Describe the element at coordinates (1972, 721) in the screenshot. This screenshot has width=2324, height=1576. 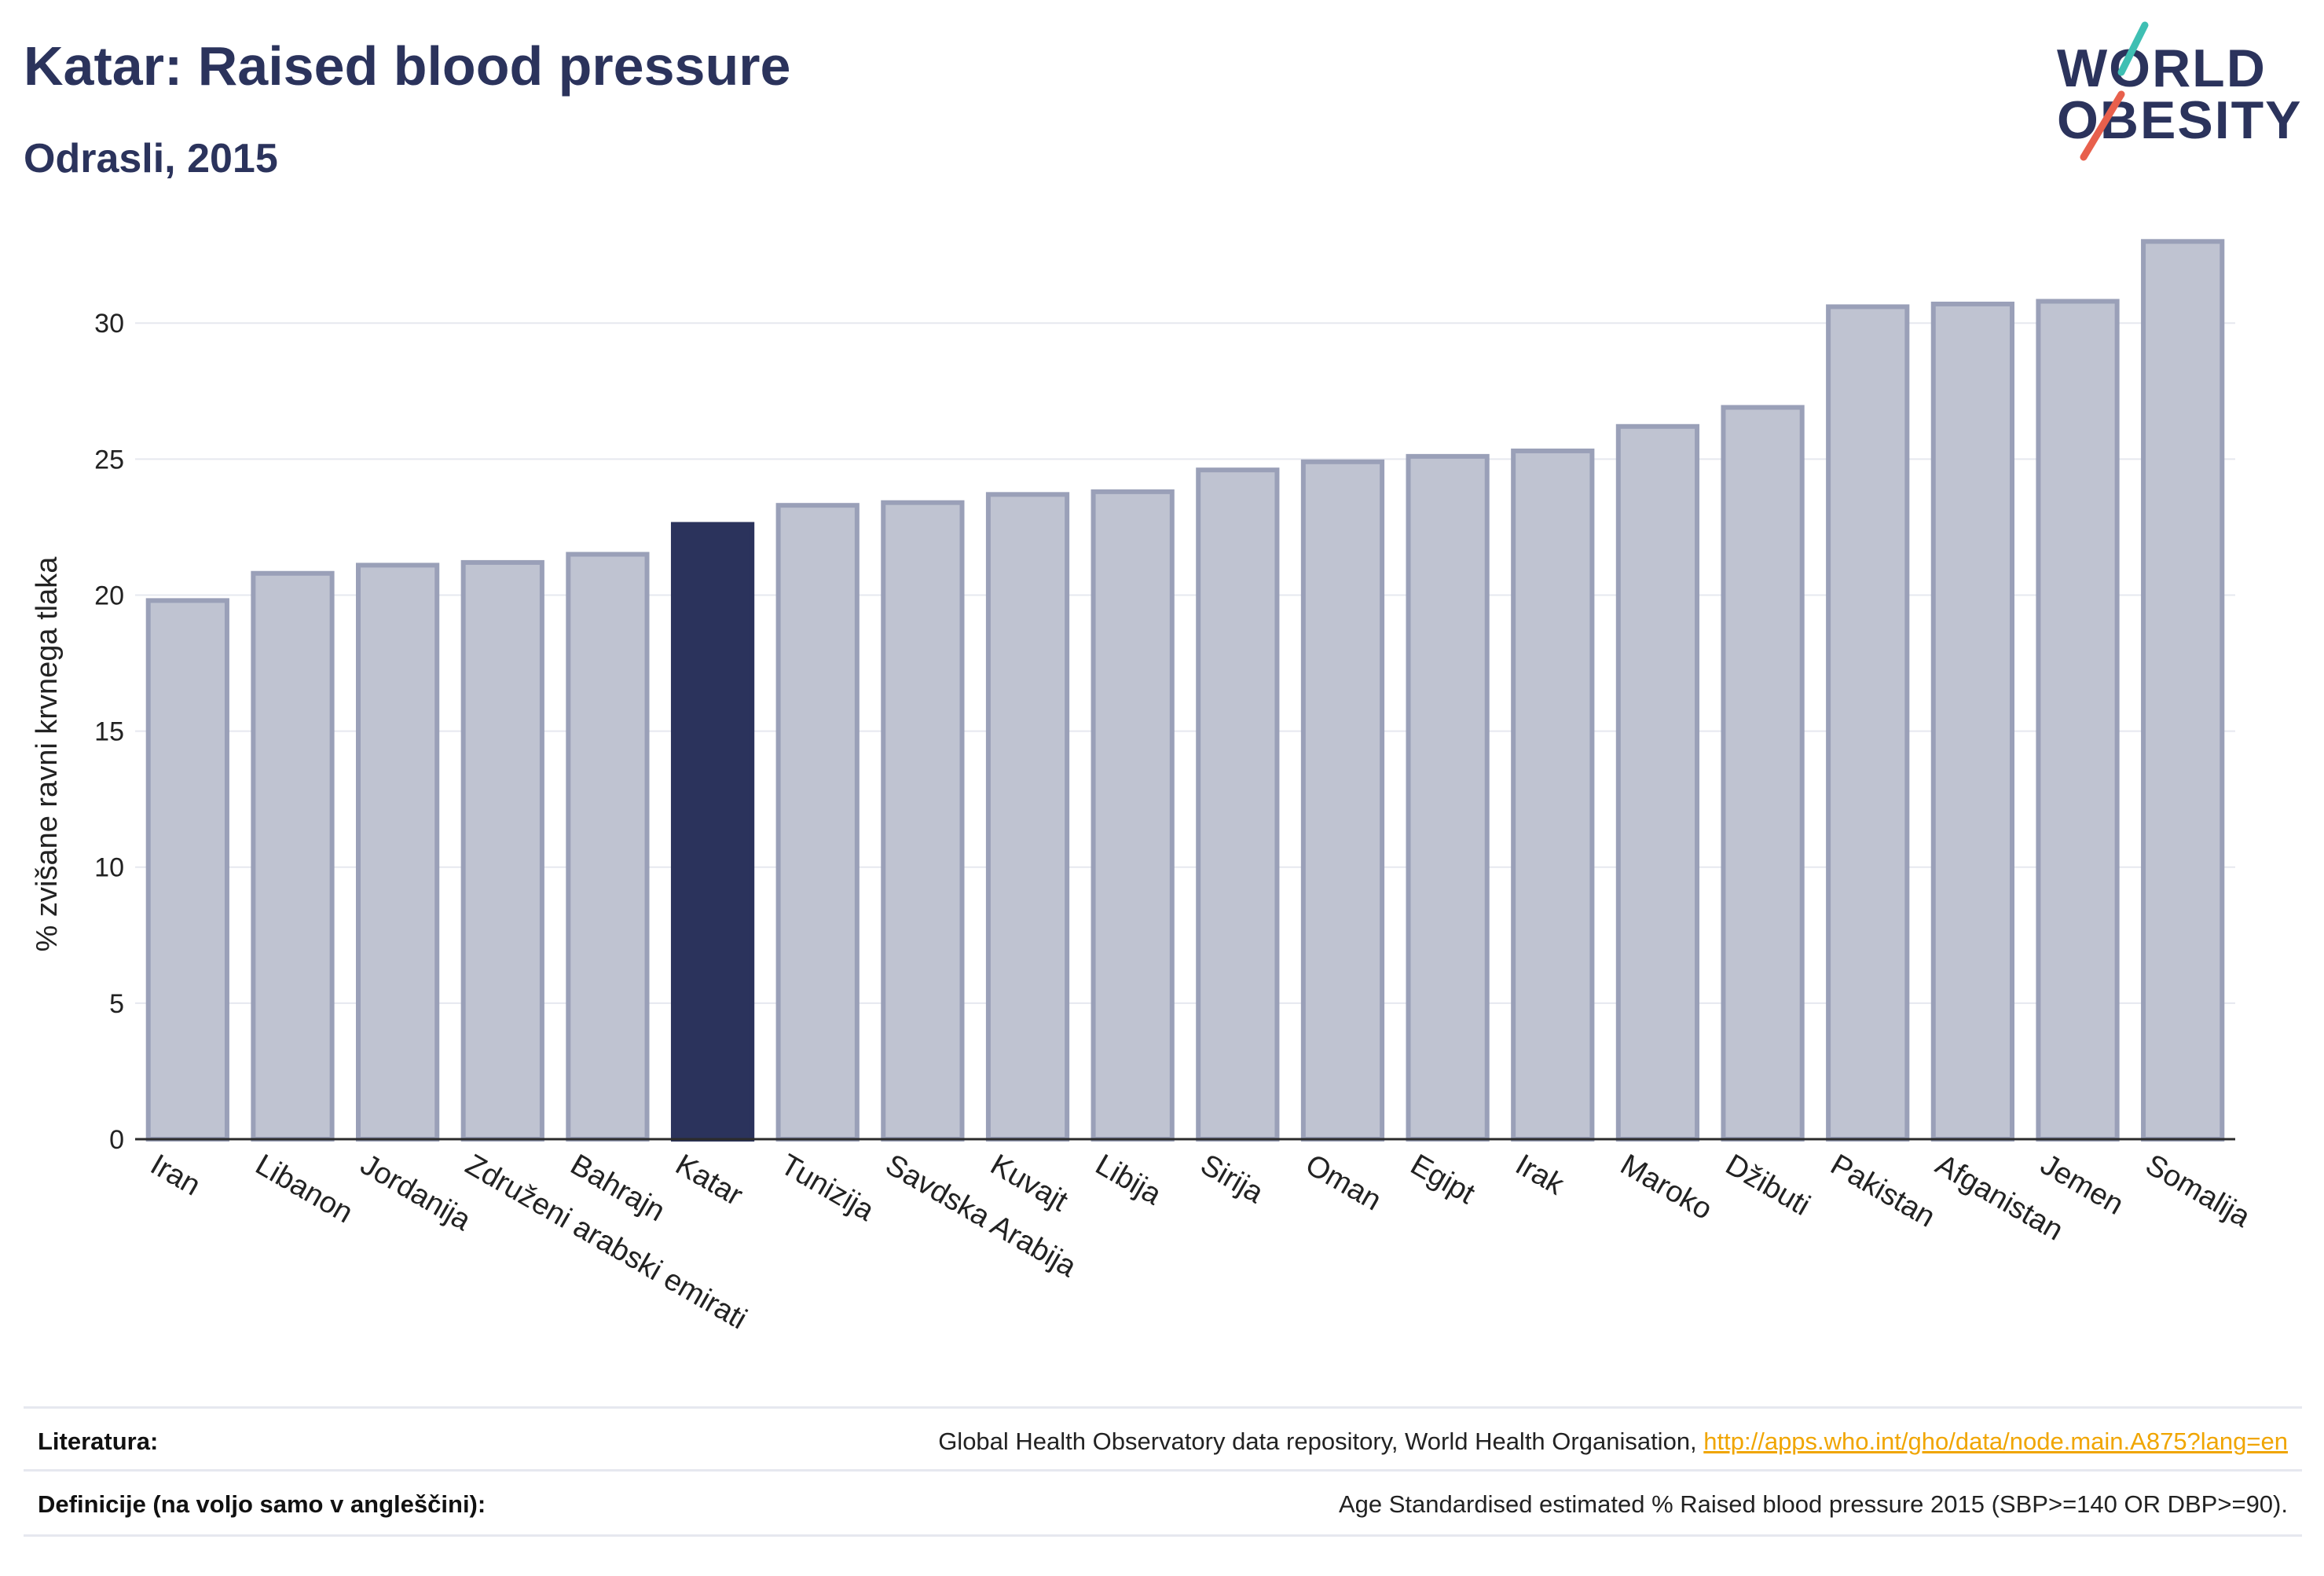
I see `bar-afganistan` at that location.